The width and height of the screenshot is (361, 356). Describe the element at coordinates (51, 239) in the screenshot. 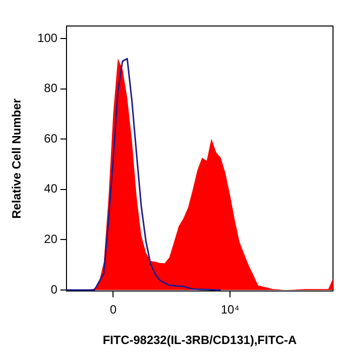

I see `y-tick-label: 20` at that location.